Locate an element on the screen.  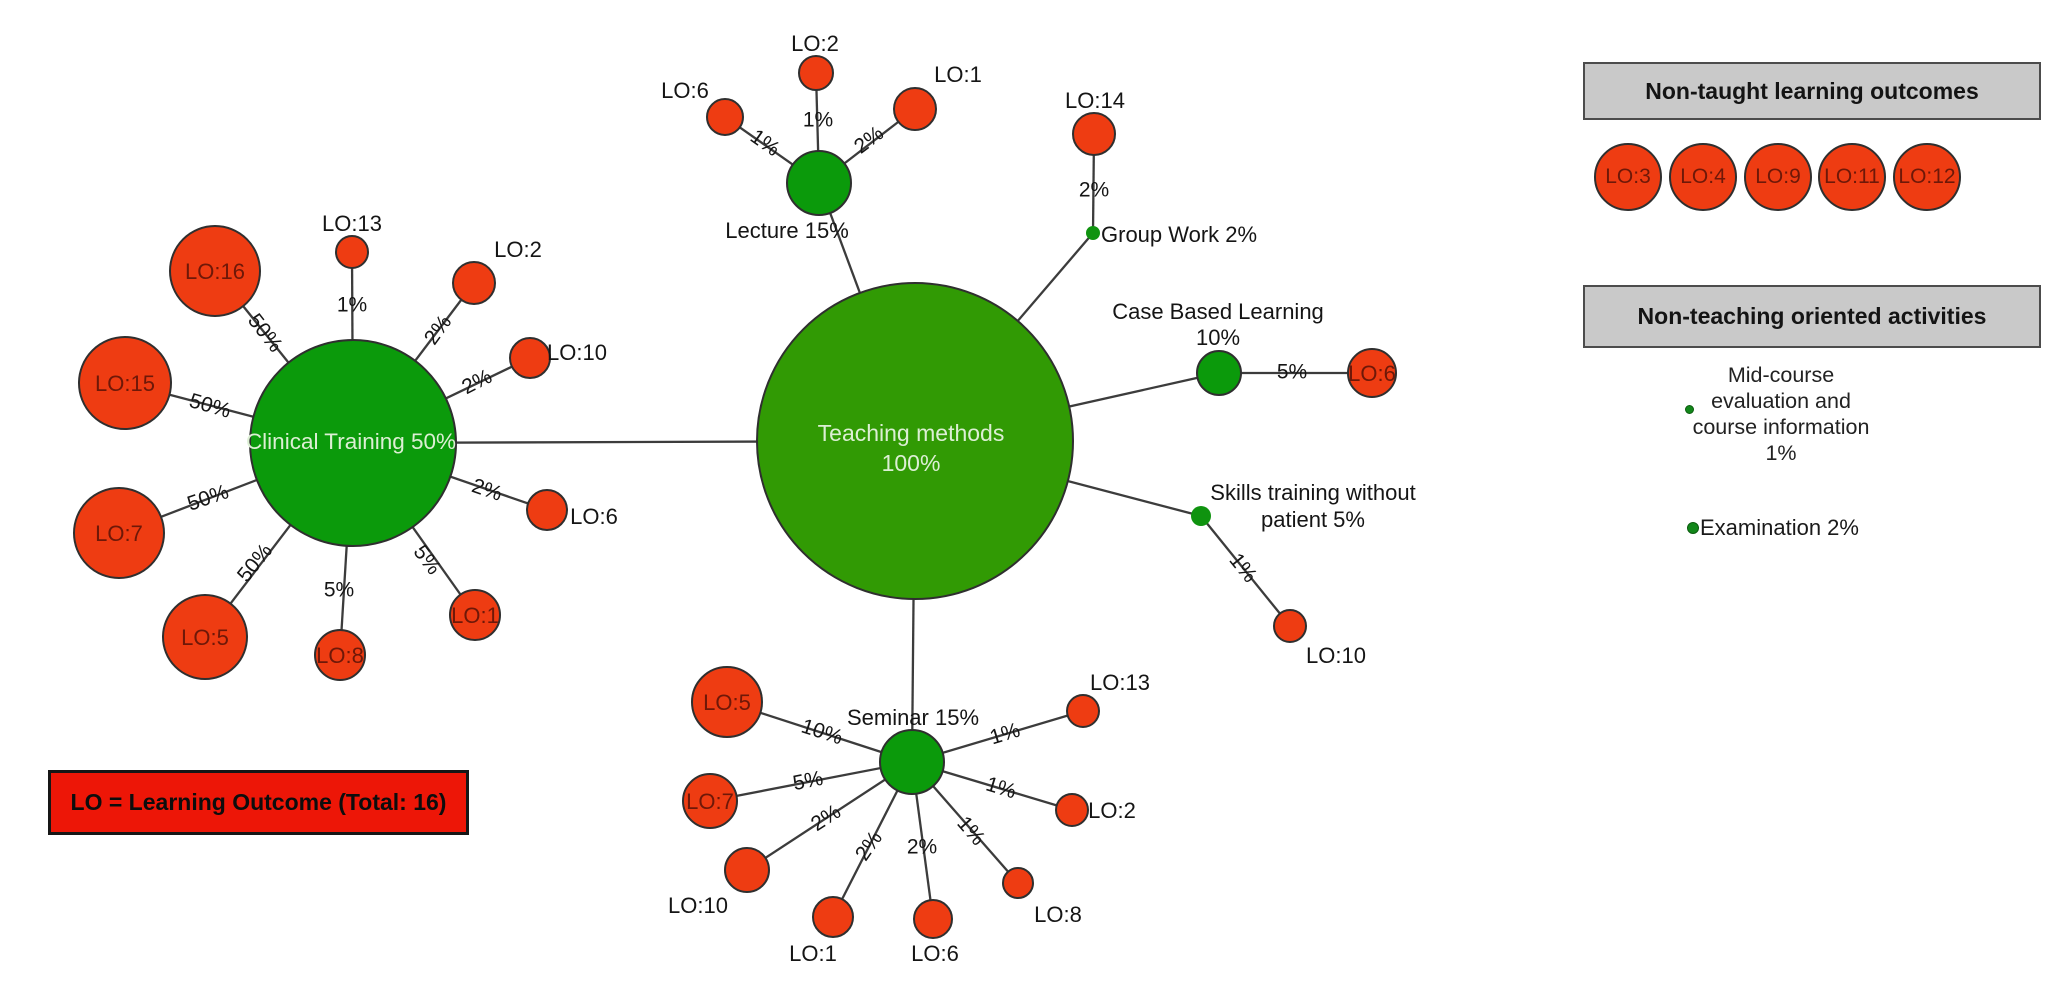
node-lo10s is located at coordinates (747, 870).